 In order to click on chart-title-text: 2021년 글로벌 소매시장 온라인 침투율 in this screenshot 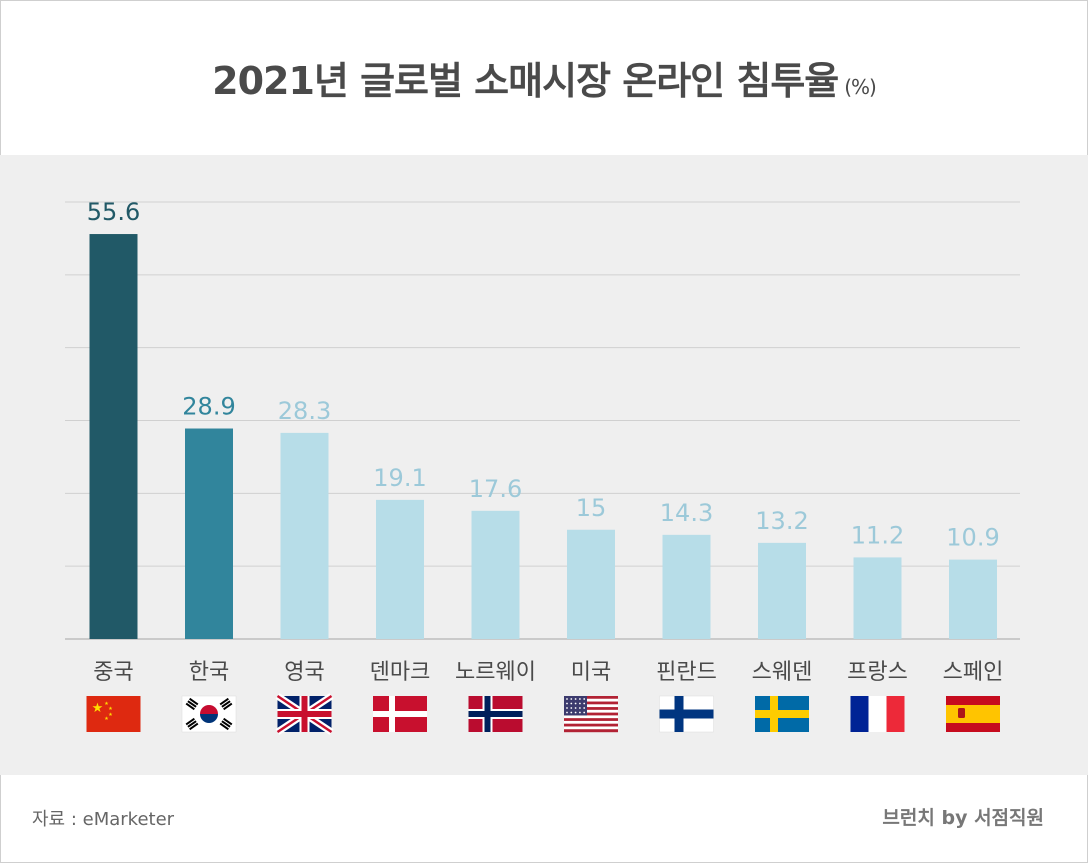, I will do `click(525, 81)`.